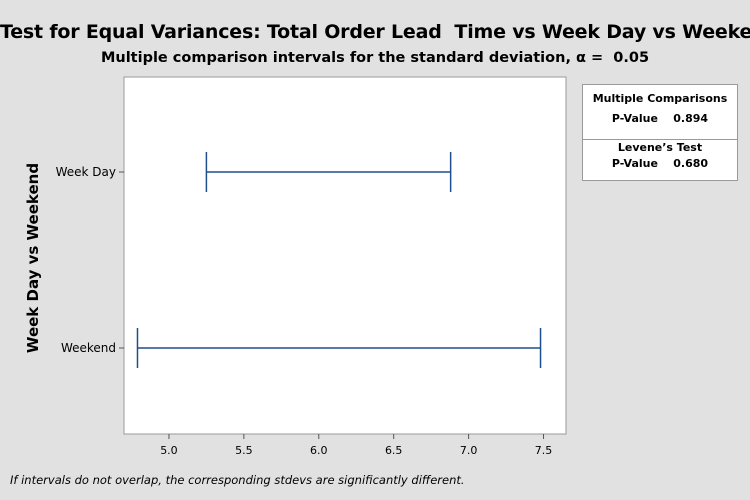 The height and width of the screenshot is (500, 750). Describe the element at coordinates (86, 172) in the screenshot. I see `y-tick-label: Week Day` at that location.